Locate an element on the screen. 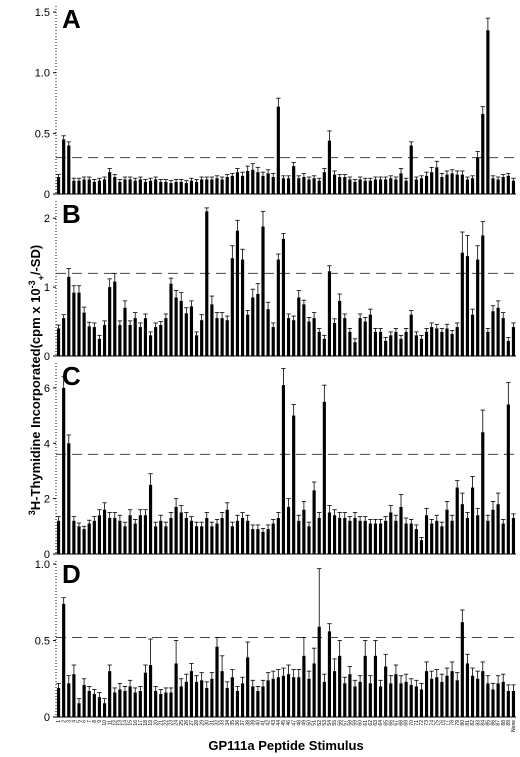  x-tick-label: 34 is located at coordinates (228, 723).